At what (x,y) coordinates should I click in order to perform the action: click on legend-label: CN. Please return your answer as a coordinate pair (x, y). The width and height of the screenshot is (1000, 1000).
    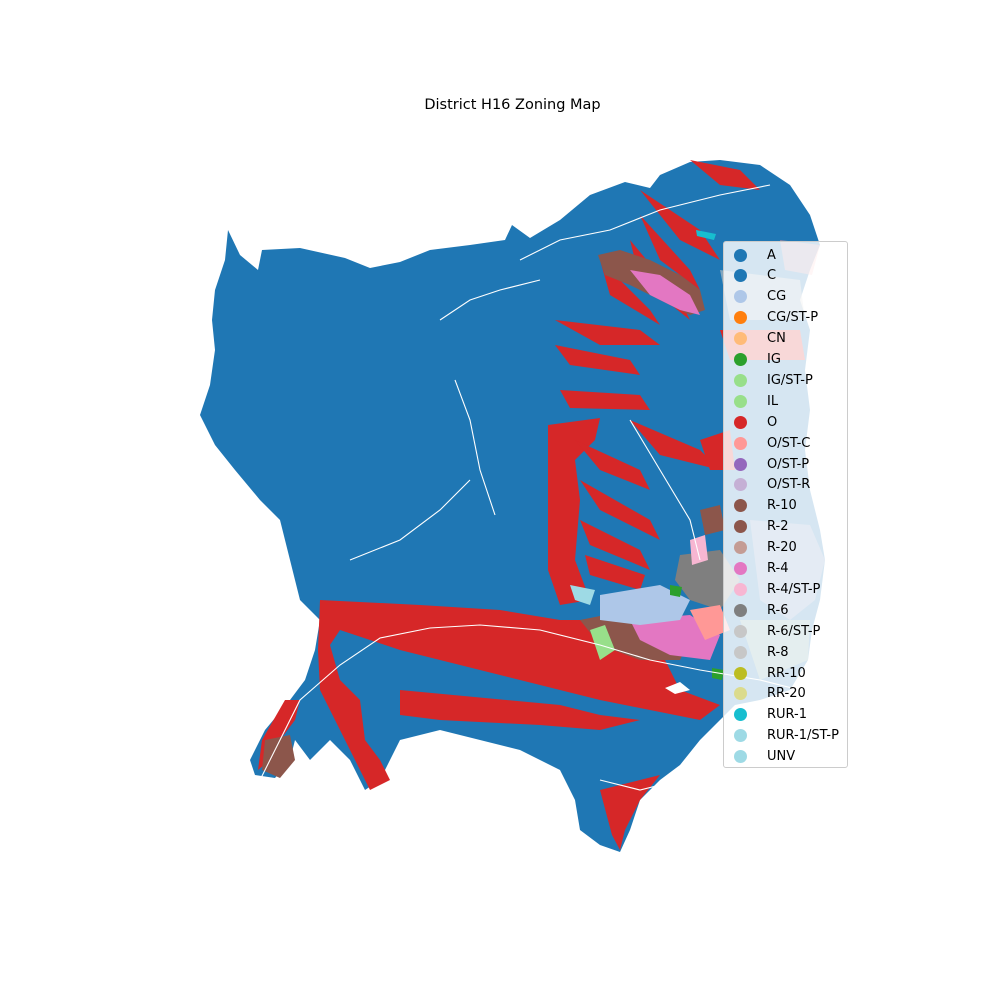
    Looking at the image, I should click on (776, 339).